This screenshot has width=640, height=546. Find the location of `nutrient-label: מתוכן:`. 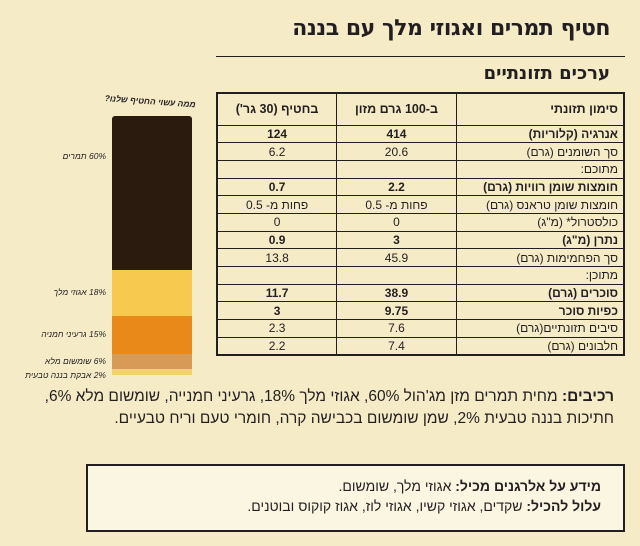

nutrient-label: מתוכן: is located at coordinates (540, 275).